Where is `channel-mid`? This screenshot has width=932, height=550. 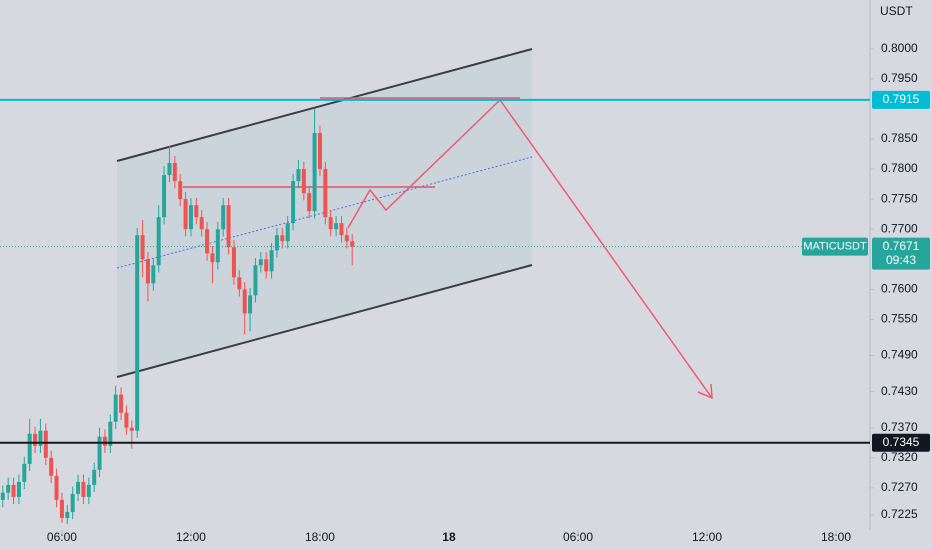 channel-mid is located at coordinates (324, 212).